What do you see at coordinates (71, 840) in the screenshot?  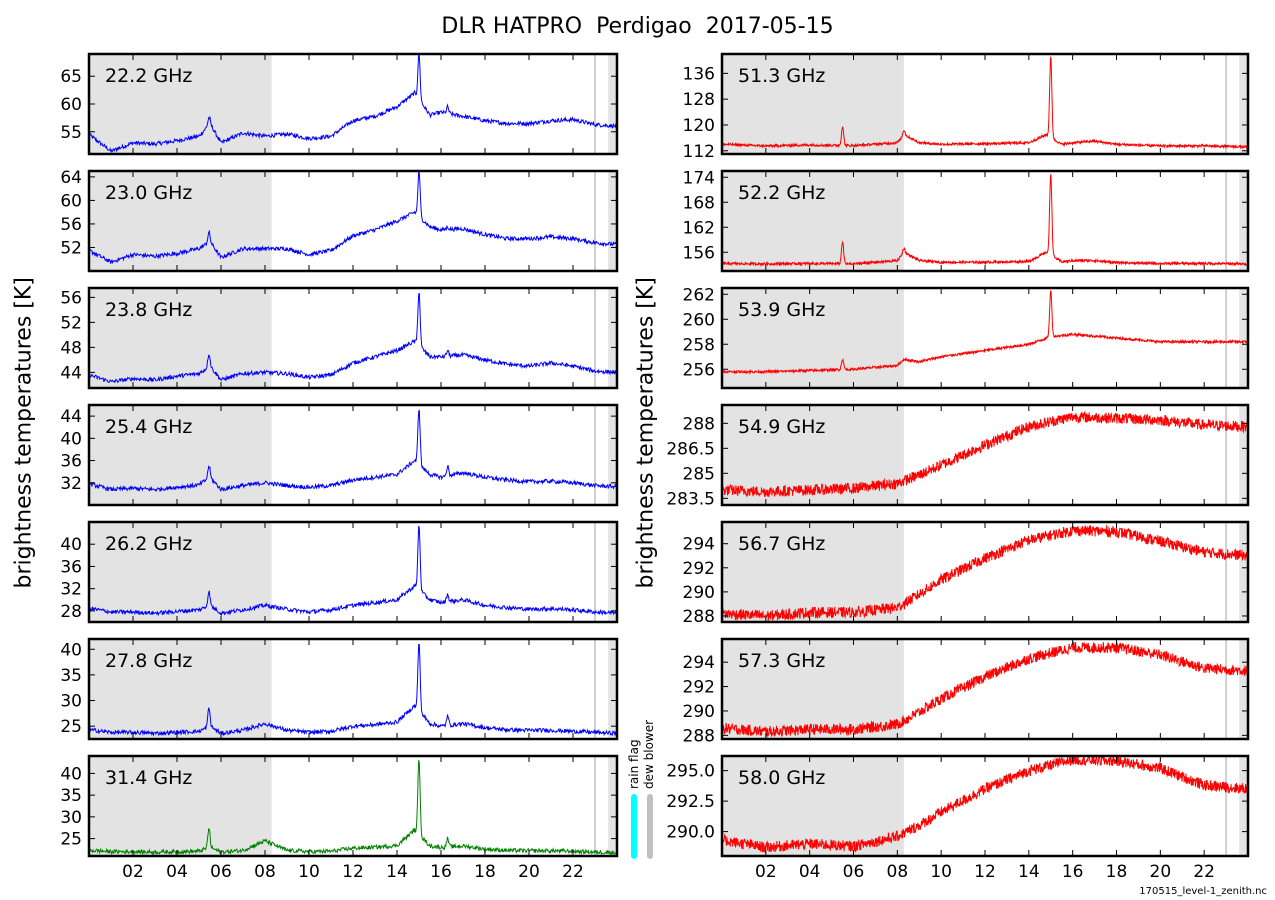 I see `y-tick-label: 25` at bounding box center [71, 840].